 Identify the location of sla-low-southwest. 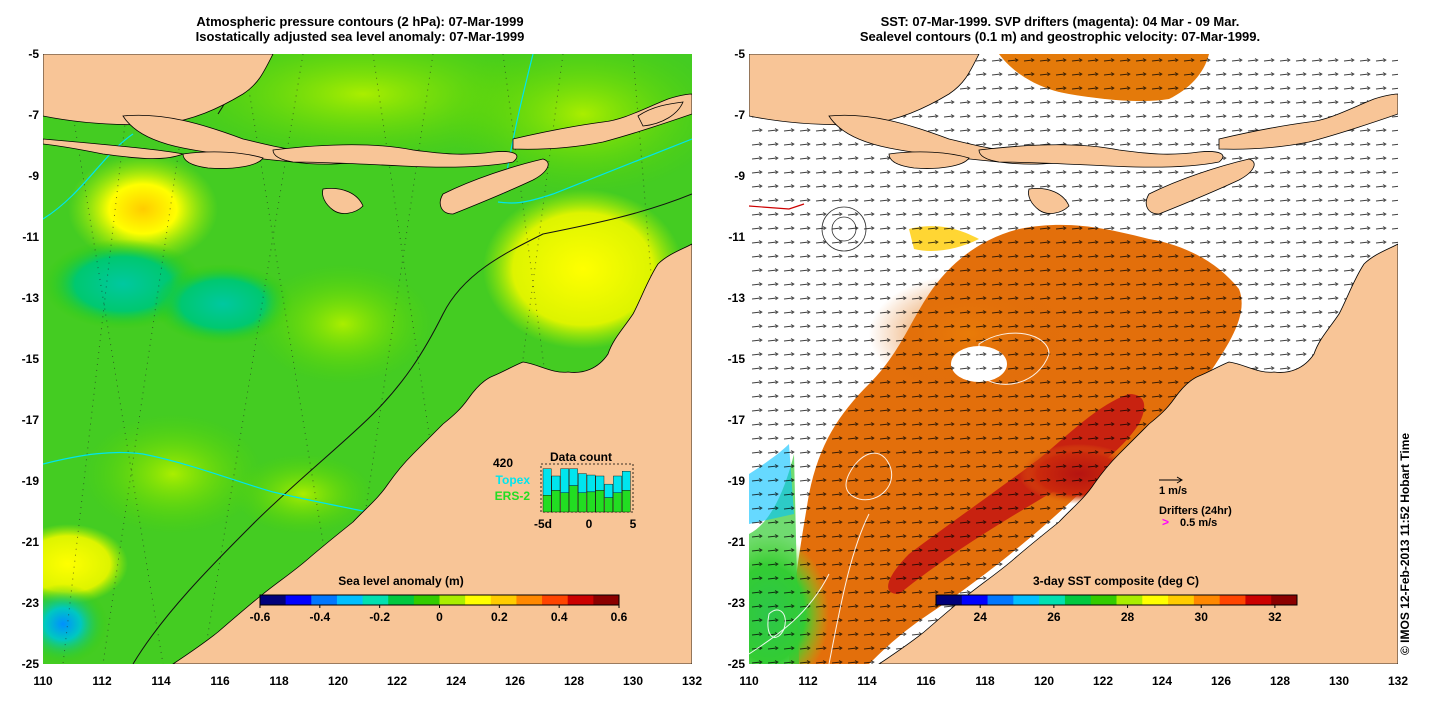
(75, 624).